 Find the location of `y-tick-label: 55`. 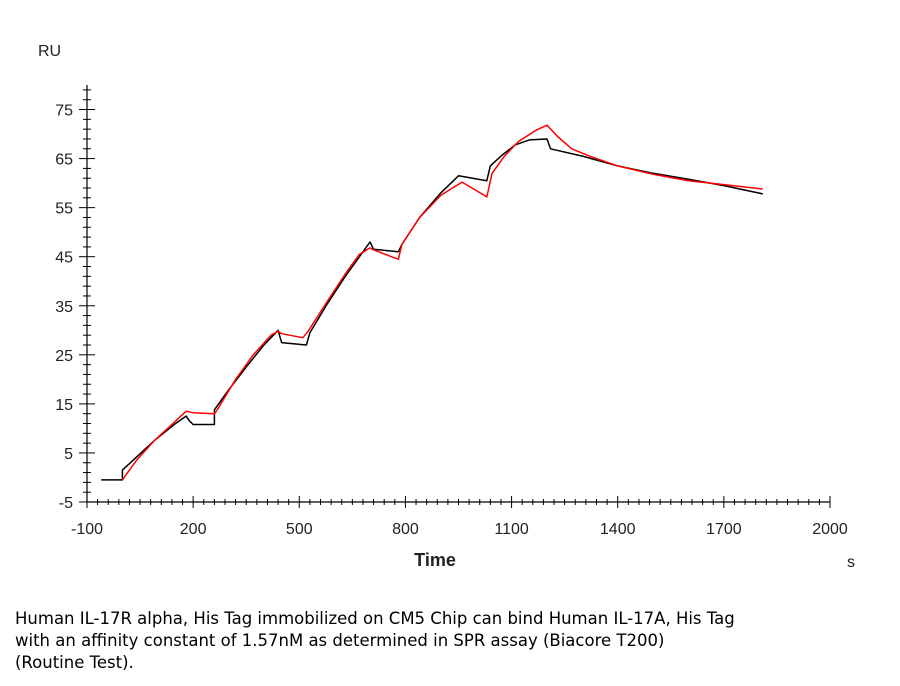

y-tick-label: 55 is located at coordinates (64, 209).